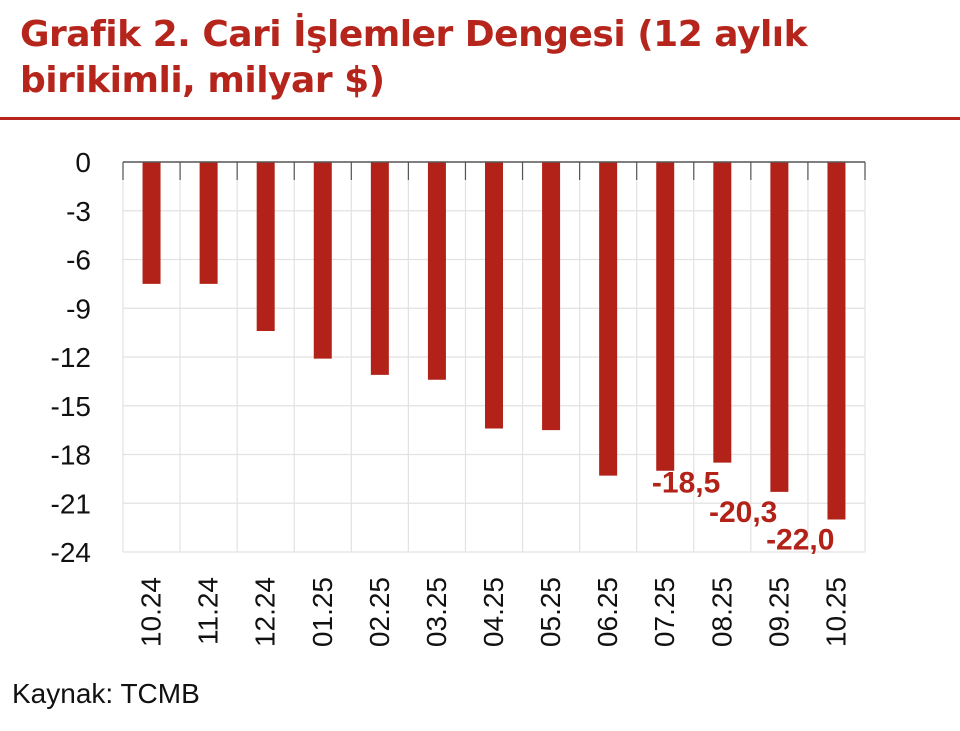 This screenshot has height=731, width=960. I want to click on x-tick-label: 11.24, so click(208, 611).